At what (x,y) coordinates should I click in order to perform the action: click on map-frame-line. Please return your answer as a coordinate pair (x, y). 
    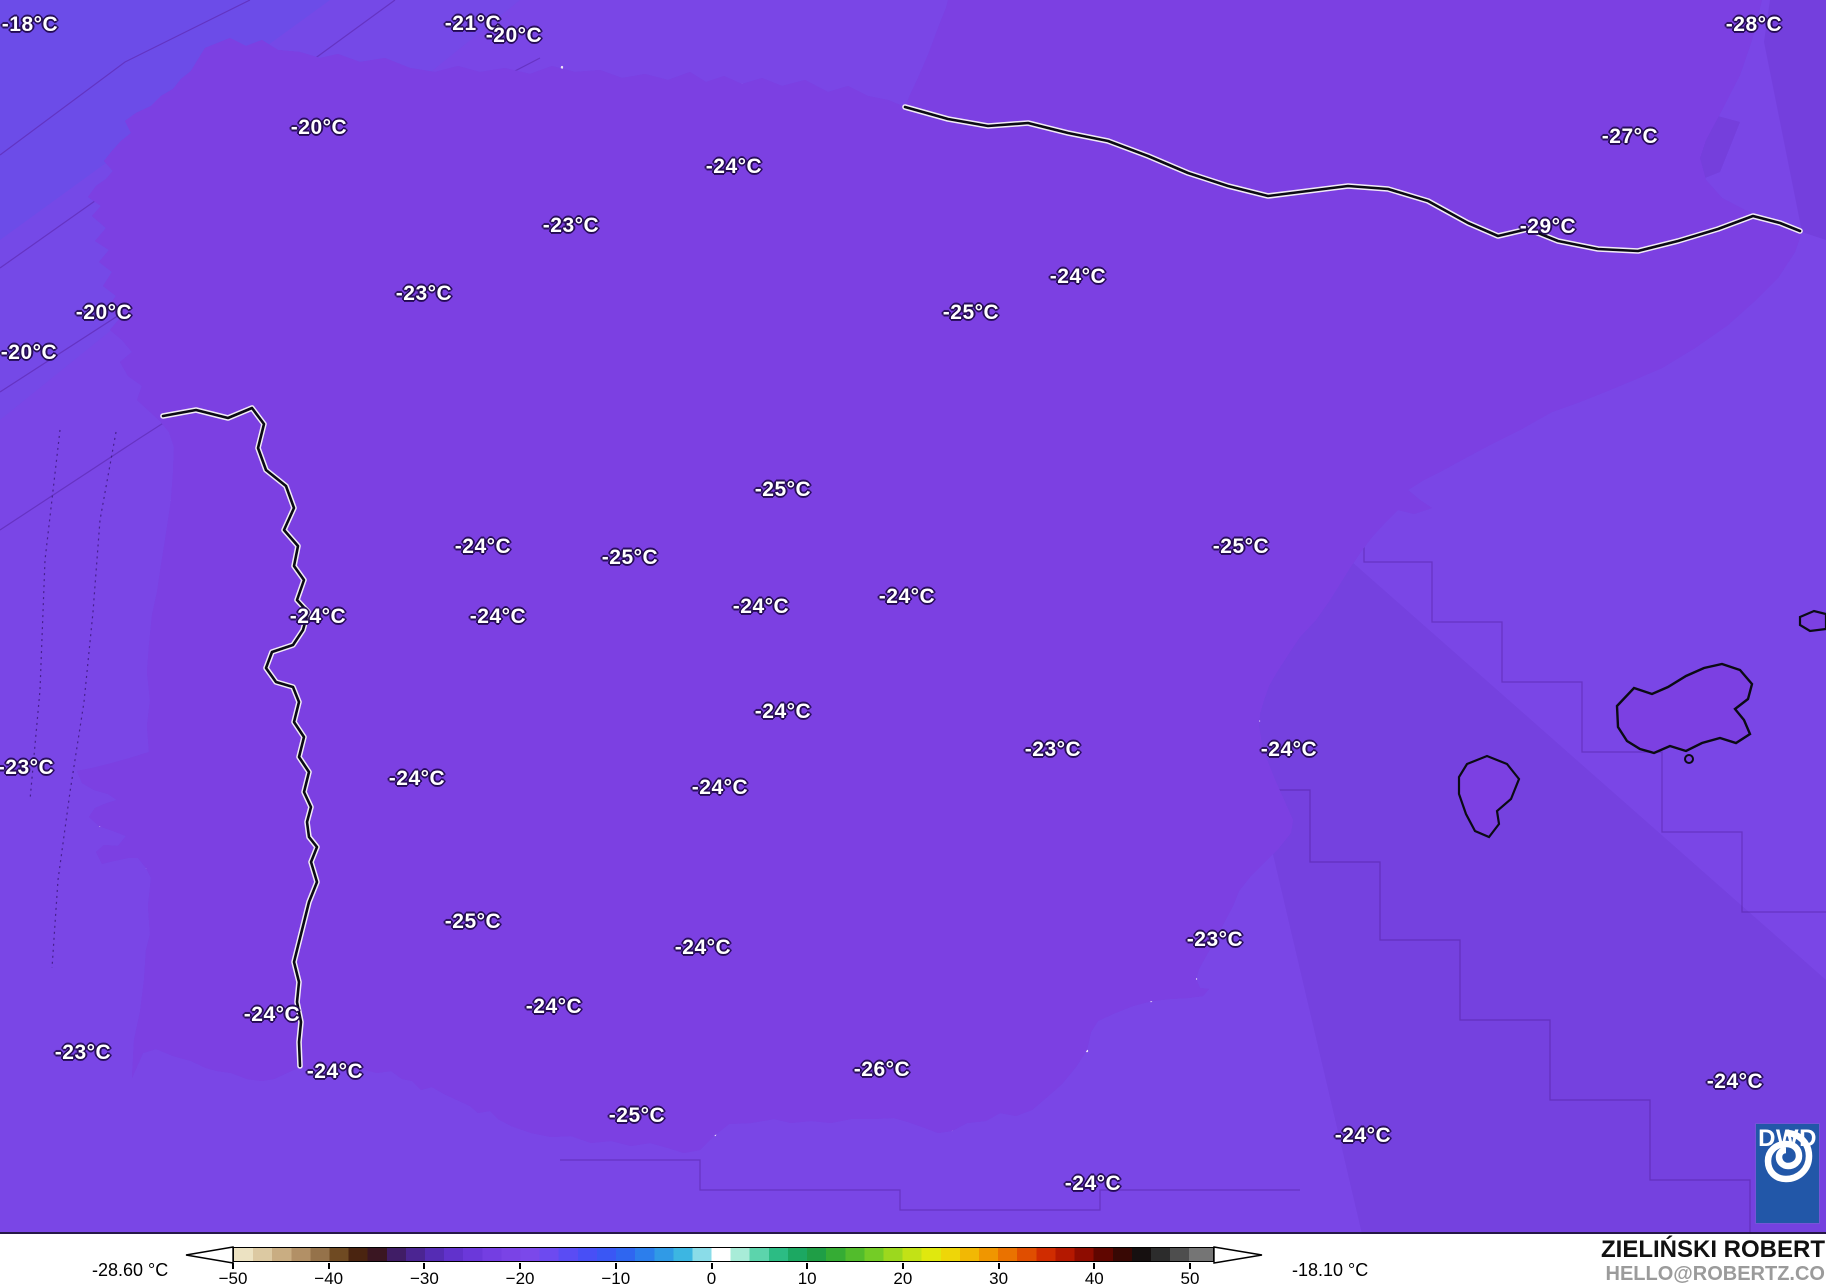
    Looking at the image, I should click on (913, 1233).